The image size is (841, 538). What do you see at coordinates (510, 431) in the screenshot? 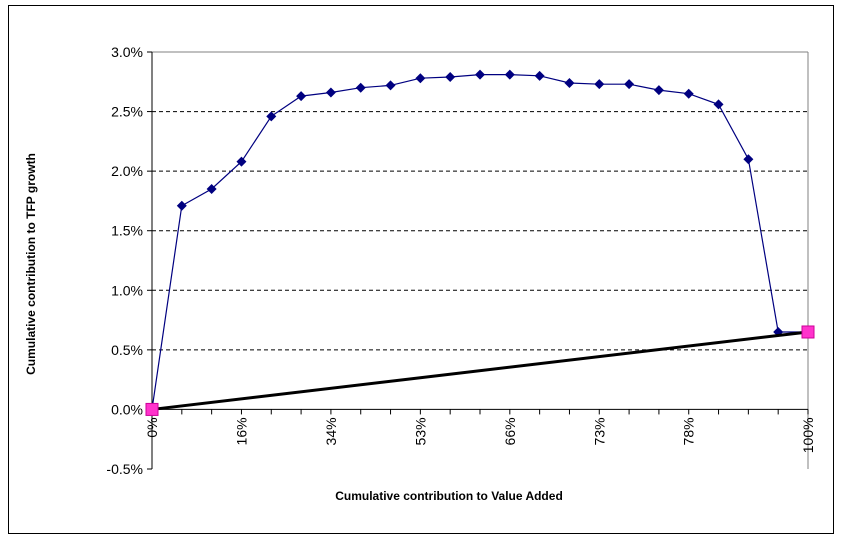
I see `x-tick-label: 66%` at bounding box center [510, 431].